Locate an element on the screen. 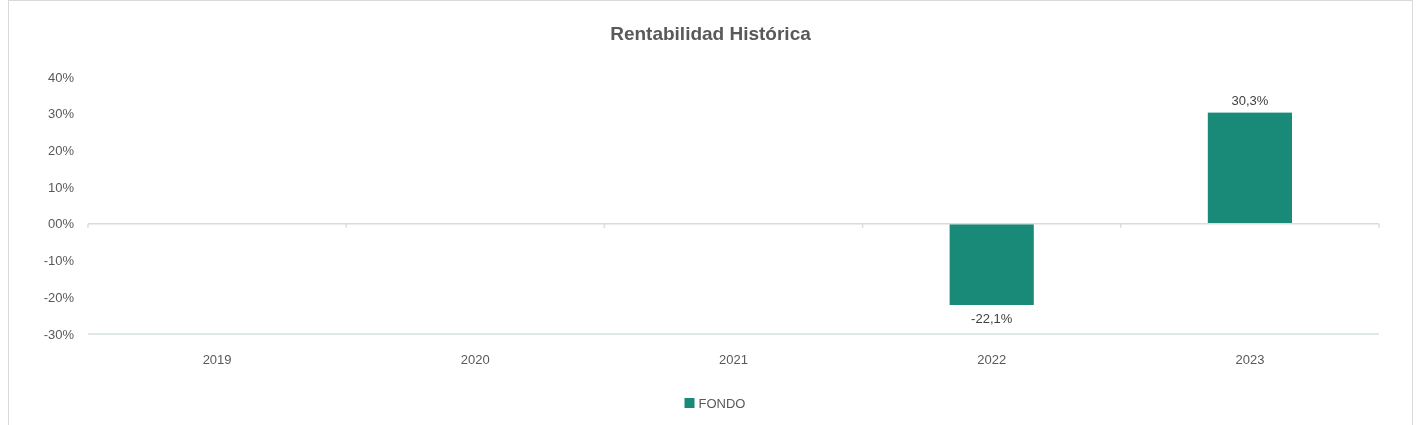  y-tick-label: 10% is located at coordinates (61, 187).